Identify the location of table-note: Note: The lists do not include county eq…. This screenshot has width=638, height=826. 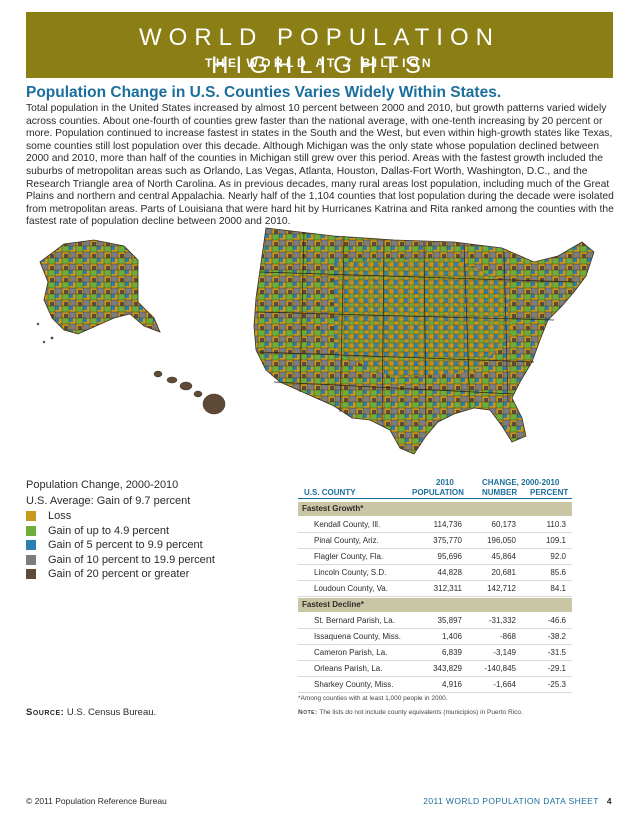
(410, 712).